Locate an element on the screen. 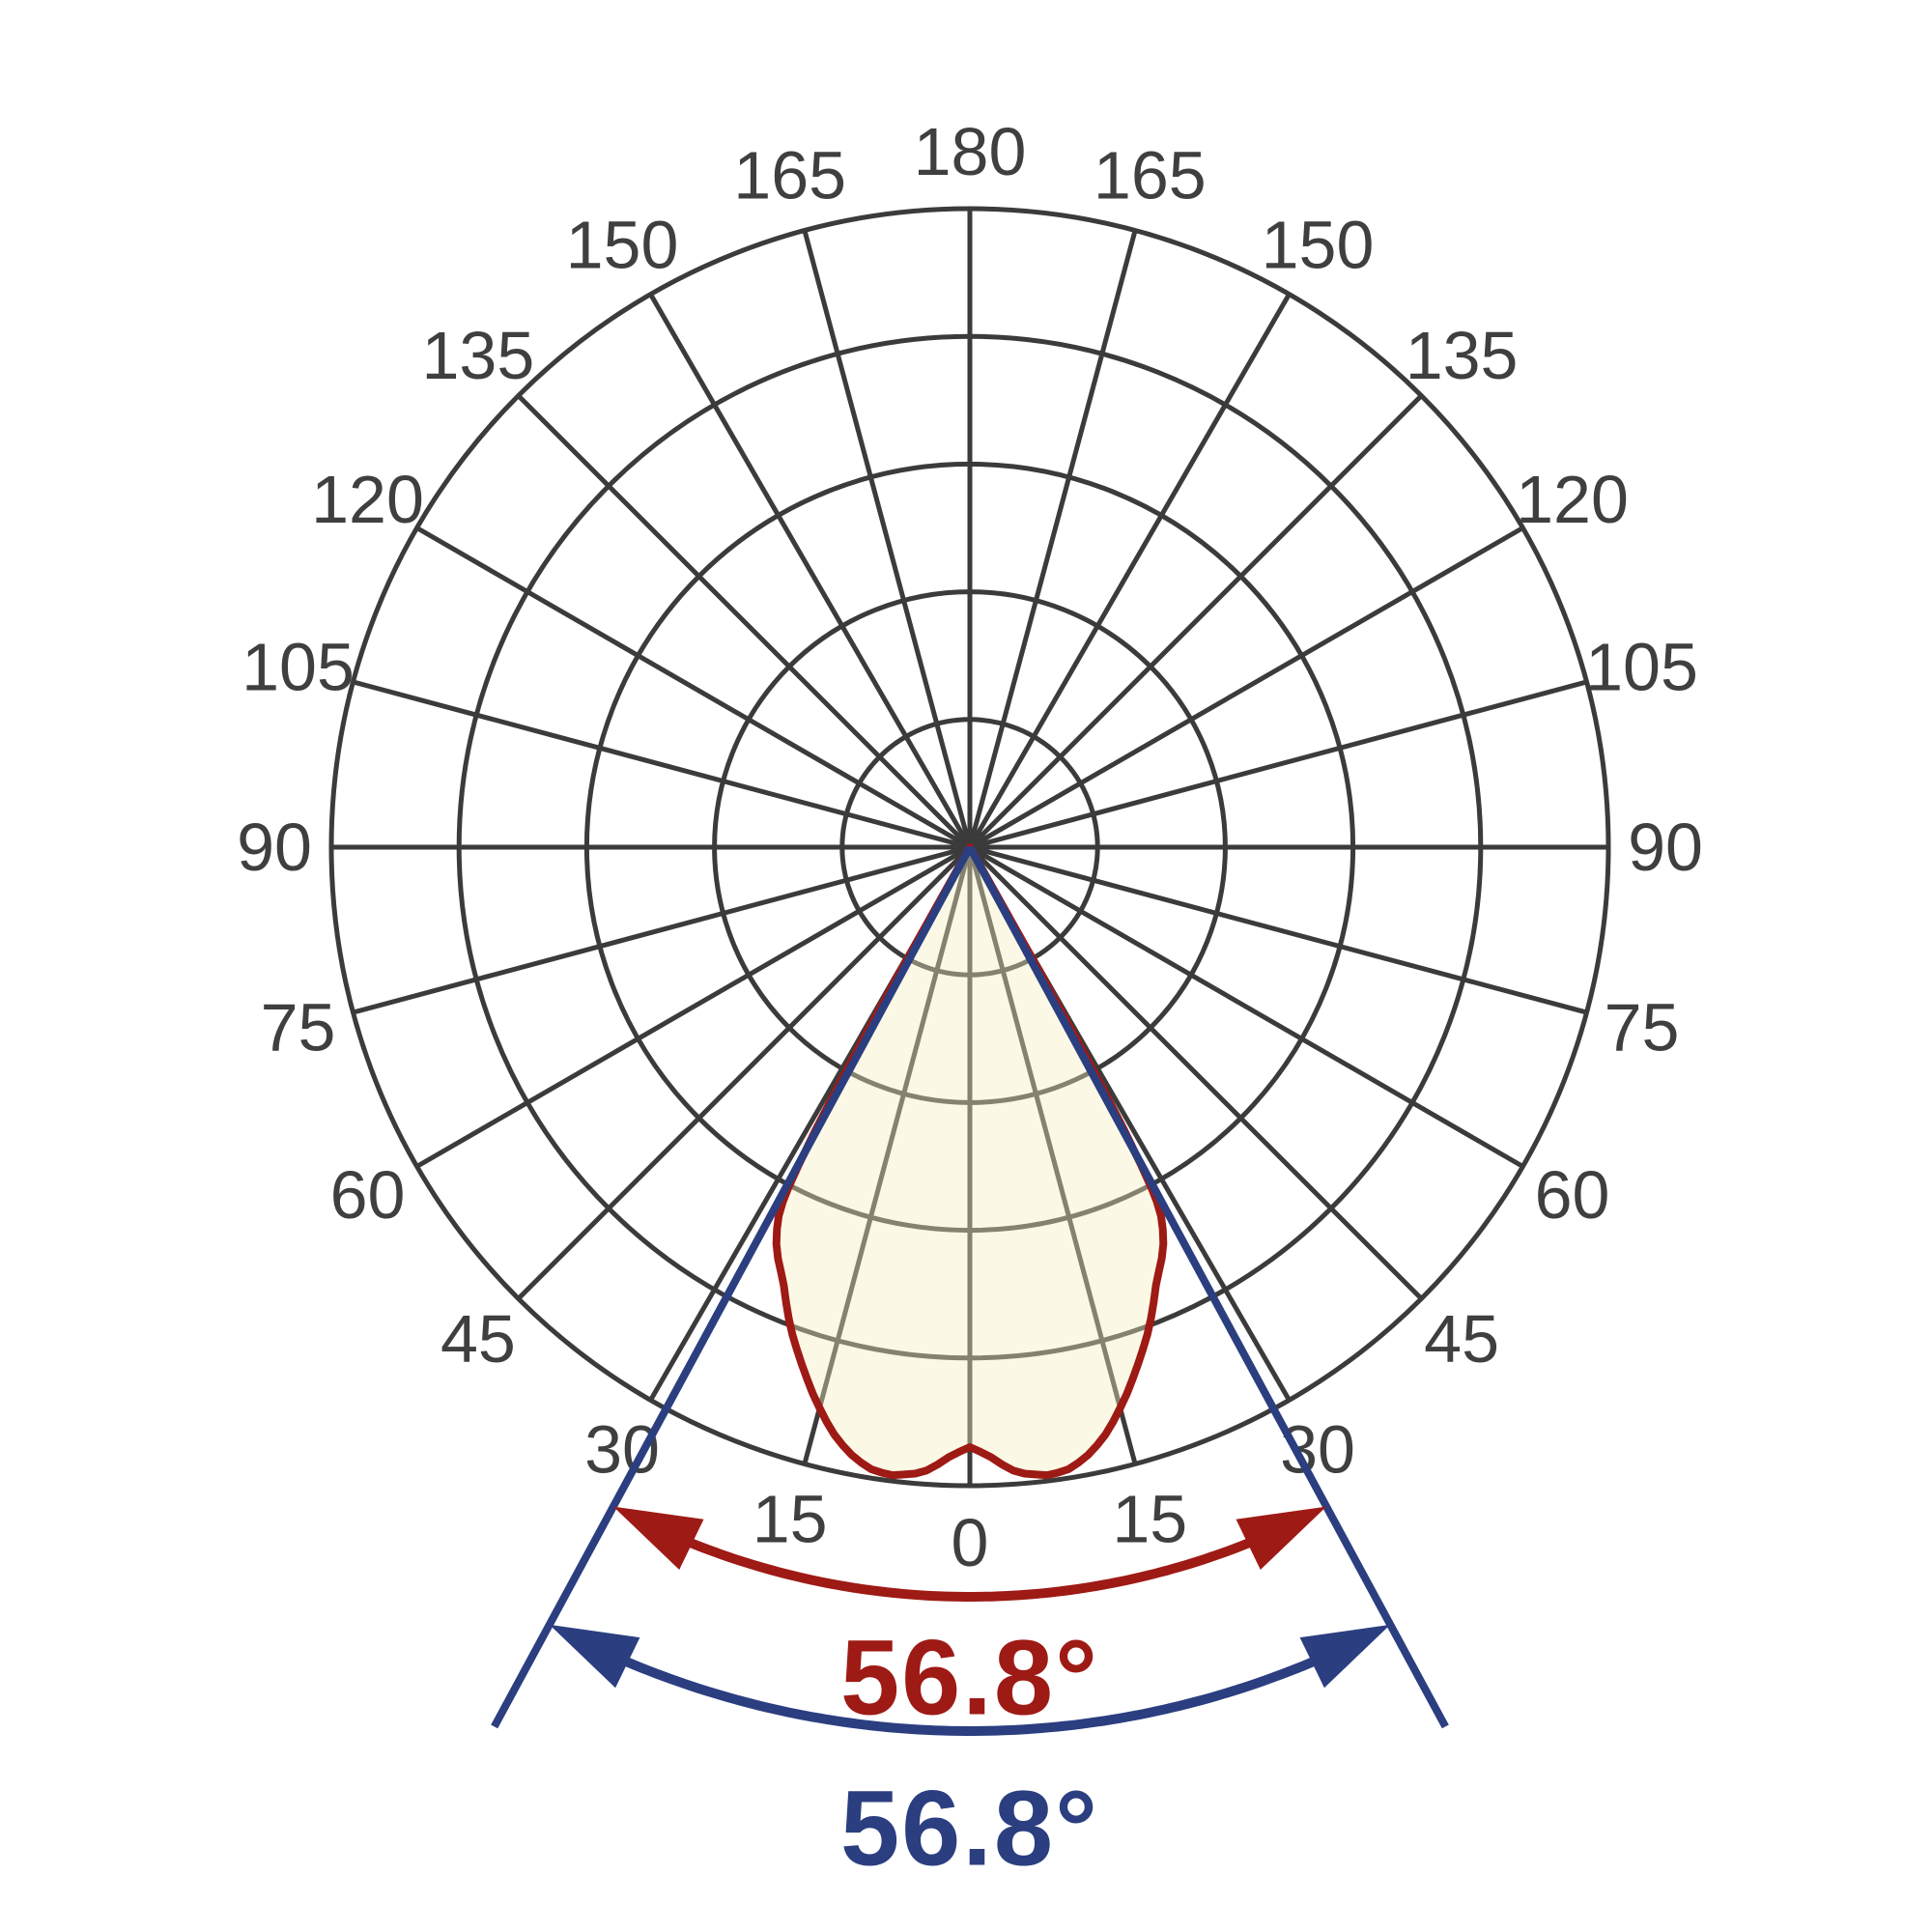  beam-angle-value-blue: 56.8° is located at coordinates (969, 1829).